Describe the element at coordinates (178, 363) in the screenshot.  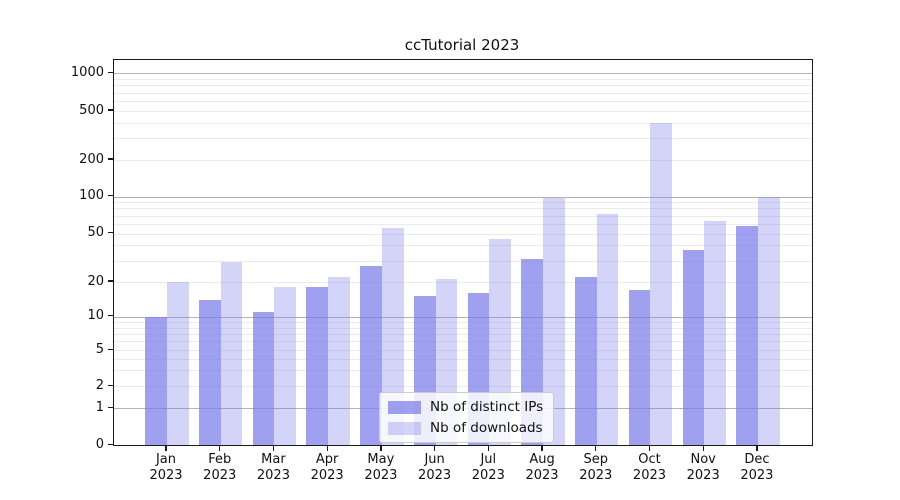
I see `bar-downloads-jan` at that location.